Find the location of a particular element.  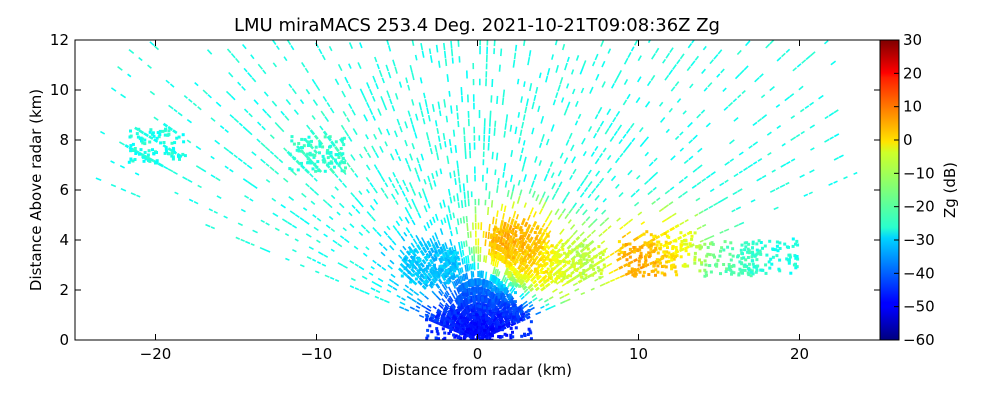

x-tick-label: −10 is located at coordinates (317, 354).